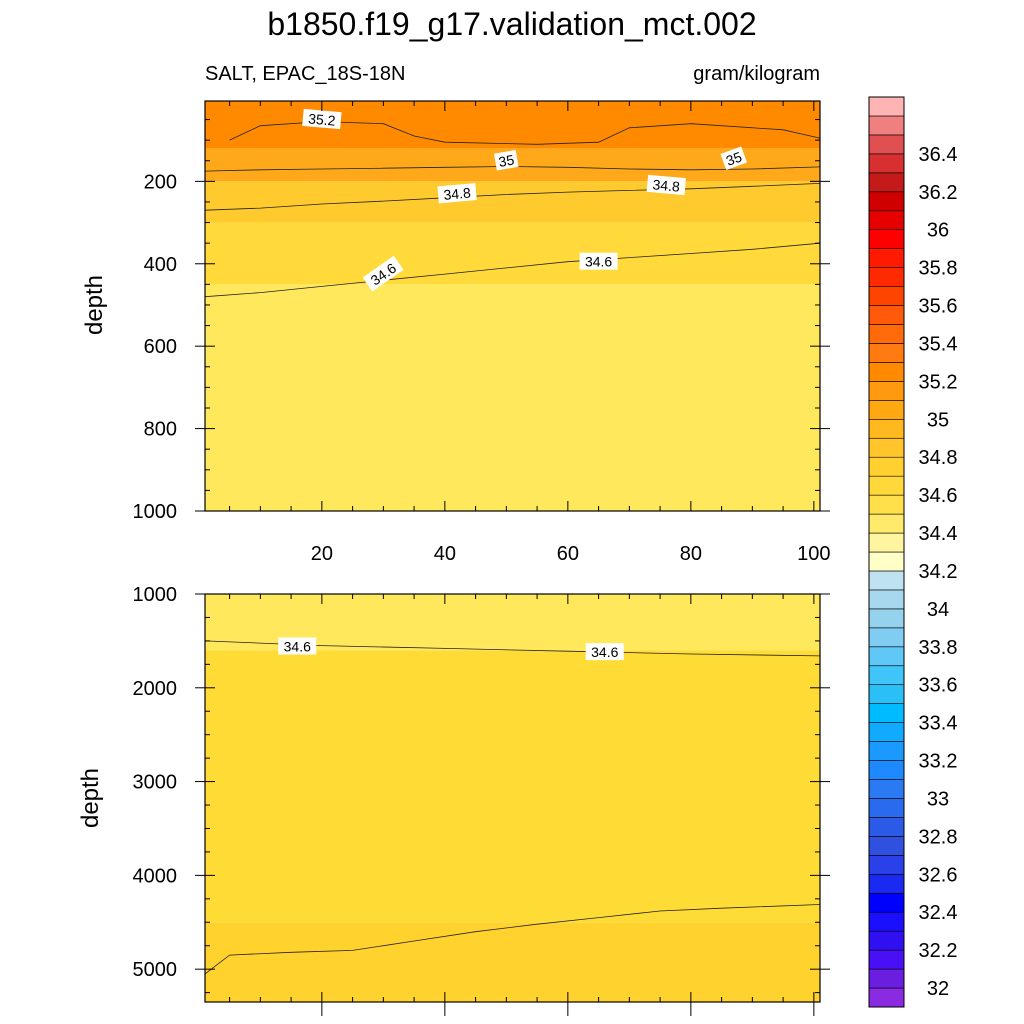  Describe the element at coordinates (938, 724) in the screenshot. I see `colorbar-tick-label: 33.4` at that location.